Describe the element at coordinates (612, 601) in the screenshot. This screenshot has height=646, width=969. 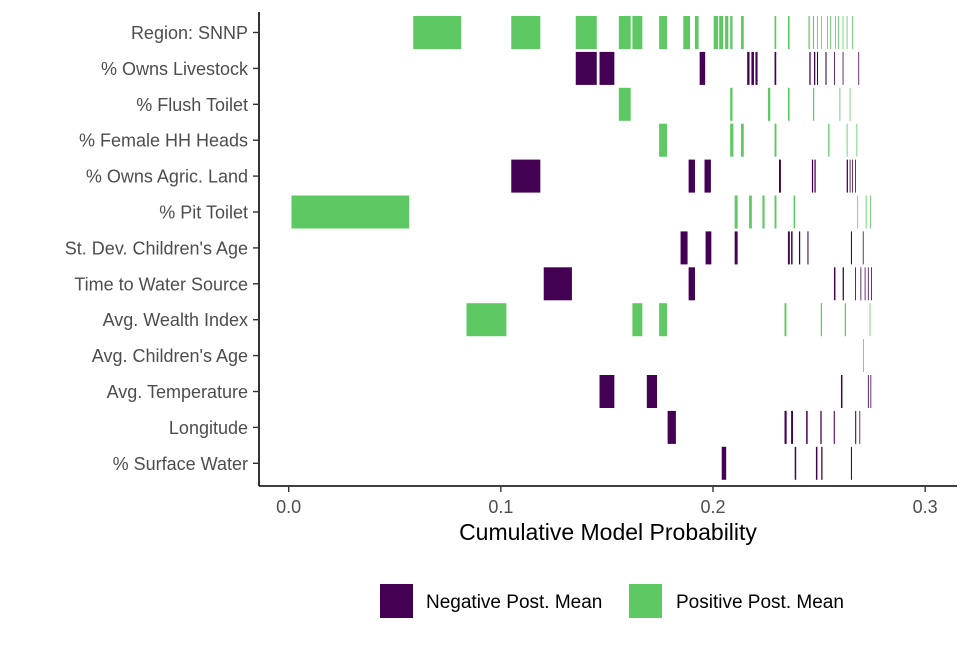
I see `legend: Negative Post. Mean Positive Post. Mean` at that location.